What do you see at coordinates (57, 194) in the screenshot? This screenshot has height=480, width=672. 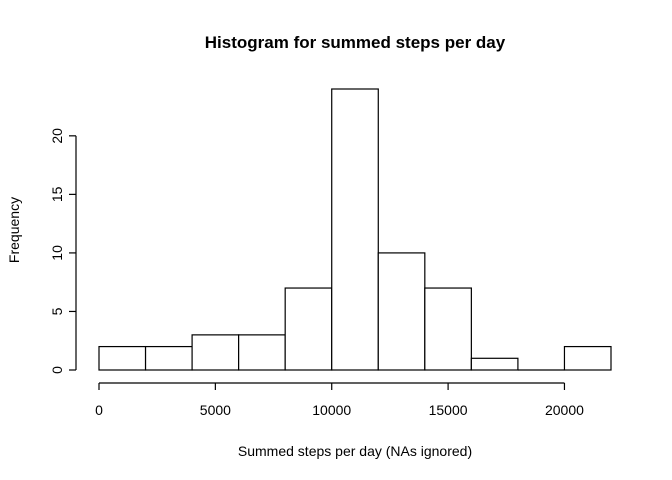 I see `y-tick-label: 15` at bounding box center [57, 194].